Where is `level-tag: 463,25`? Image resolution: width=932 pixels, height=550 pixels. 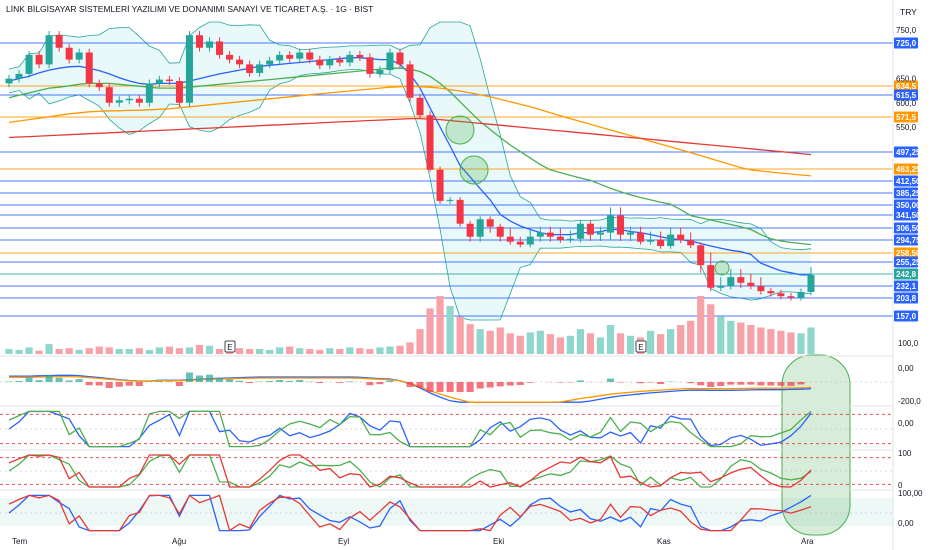 level-tag: 463,25 is located at coordinates (907, 169).